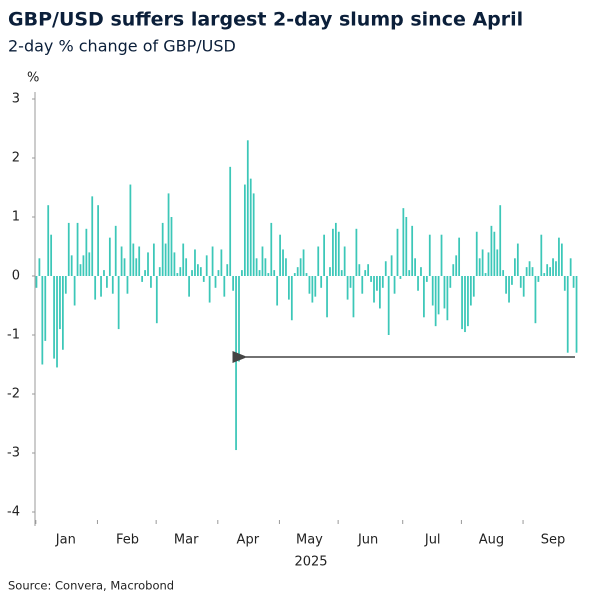  Describe the element at coordinates (186, 540) in the screenshot. I see `x-tick-label: Mar` at that location.